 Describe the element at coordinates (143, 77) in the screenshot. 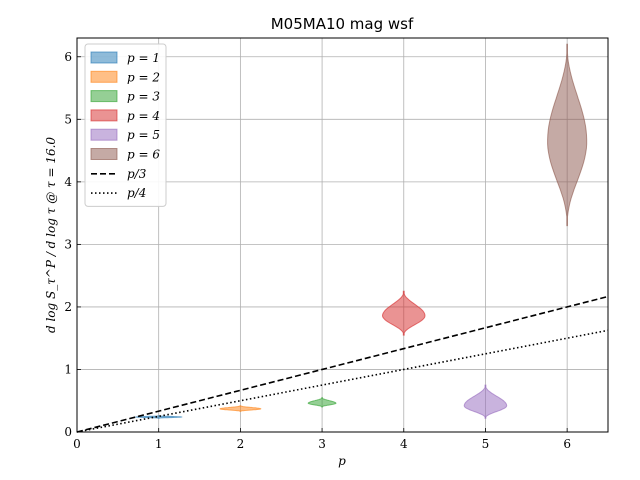

I see `legend-label: p = 2` at that location.